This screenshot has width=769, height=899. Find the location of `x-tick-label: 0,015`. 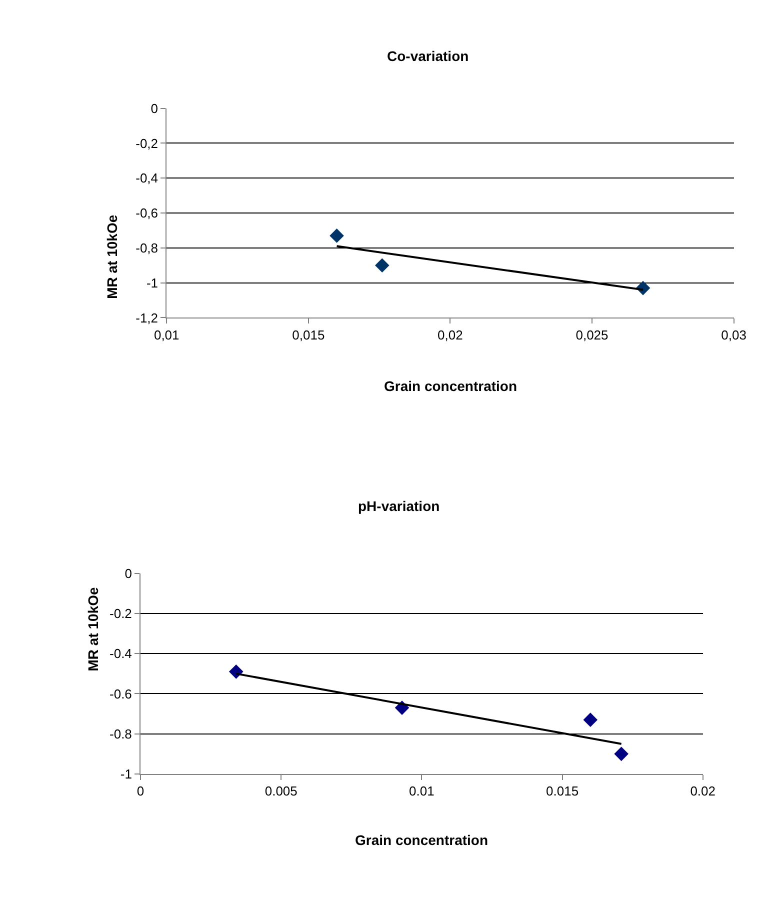

x-tick-label: 0,015 is located at coordinates (308, 334).